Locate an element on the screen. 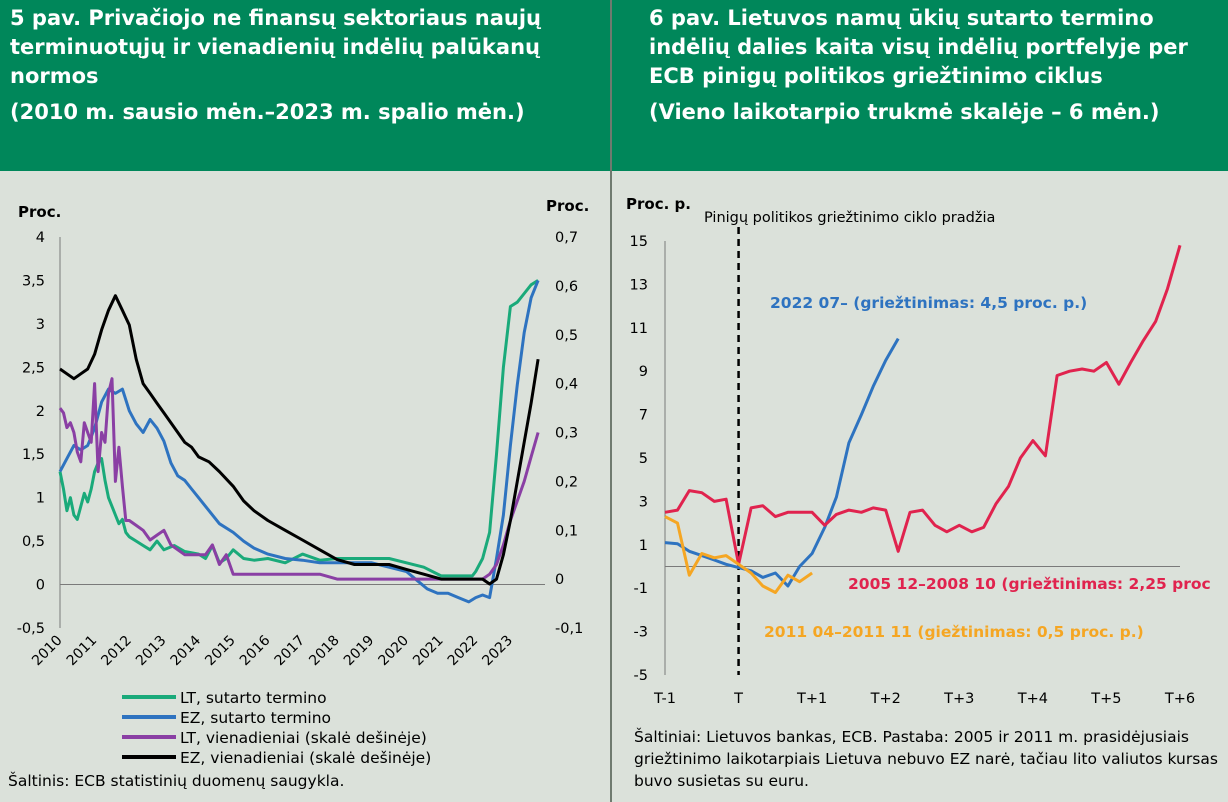 Image resolution: width=1228 pixels, height=802 pixels. y-right-tick-label: 0 is located at coordinates (559, 580).